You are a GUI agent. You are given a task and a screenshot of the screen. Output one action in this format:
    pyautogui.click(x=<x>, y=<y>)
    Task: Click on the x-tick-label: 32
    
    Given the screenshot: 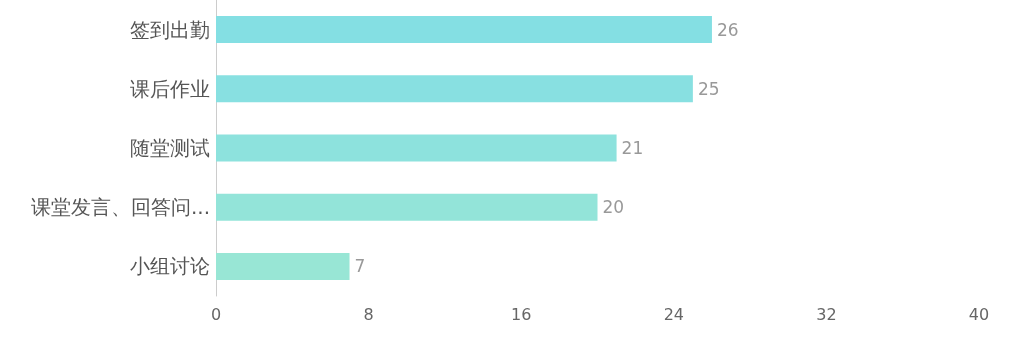 What is the action you would take?
    pyautogui.click(x=826, y=314)
    